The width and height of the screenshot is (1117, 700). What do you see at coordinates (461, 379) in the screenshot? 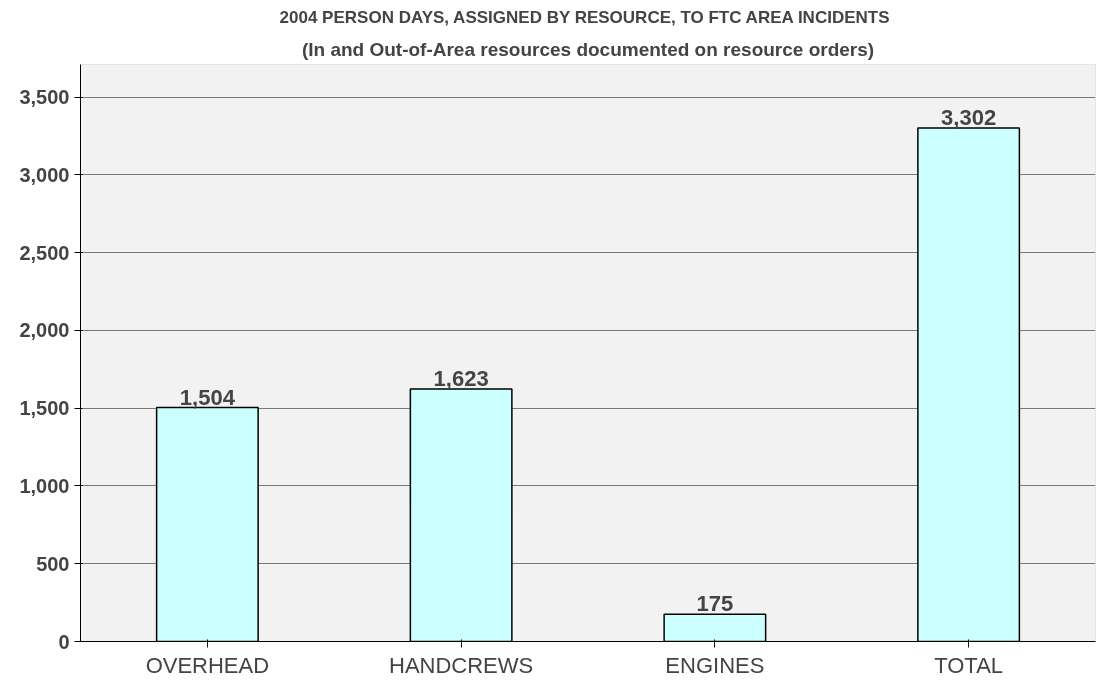
I see `data-label: 1,623` at bounding box center [461, 379].